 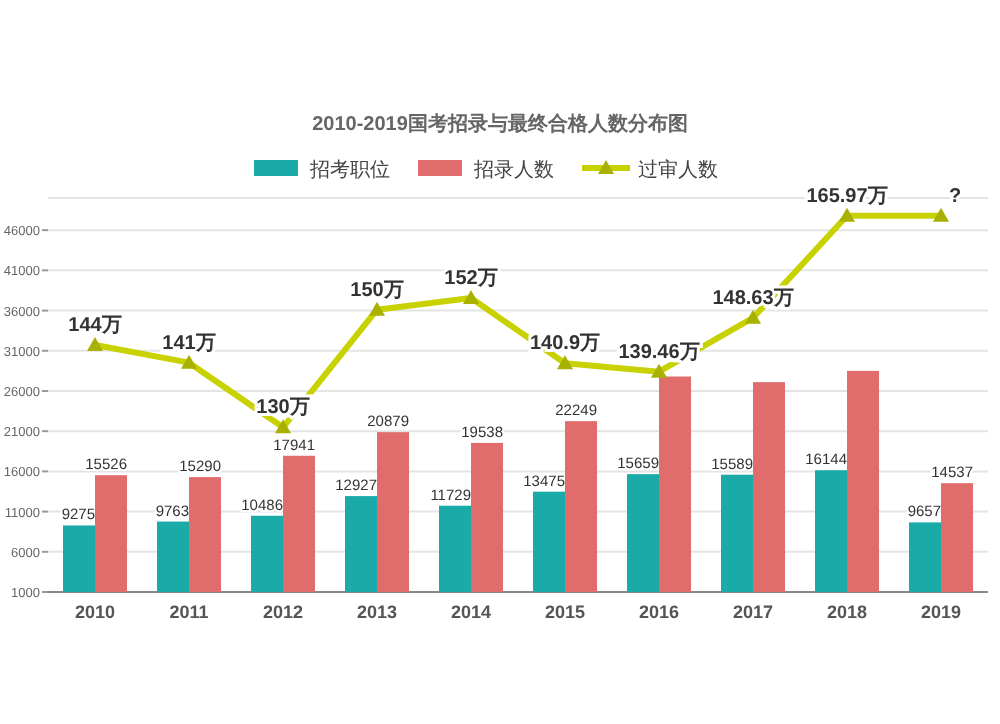 What do you see at coordinates (955, 196) in the screenshot?
I see `data-label: ?` at bounding box center [955, 196].